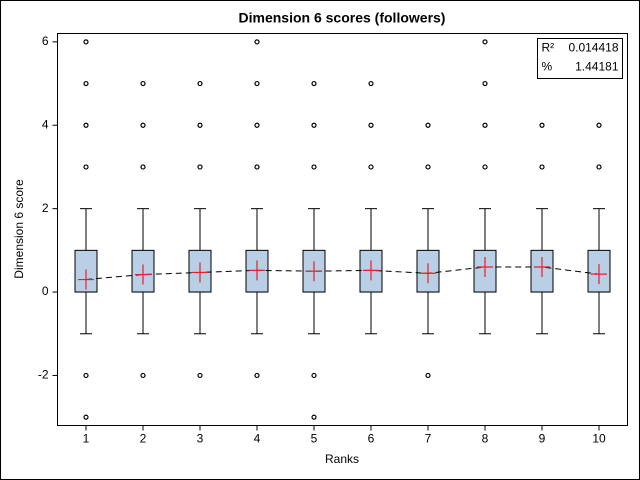 The width and height of the screenshot is (640, 480). Describe the element at coordinates (428, 439) in the screenshot. I see `x-tick-label: 7` at that location.